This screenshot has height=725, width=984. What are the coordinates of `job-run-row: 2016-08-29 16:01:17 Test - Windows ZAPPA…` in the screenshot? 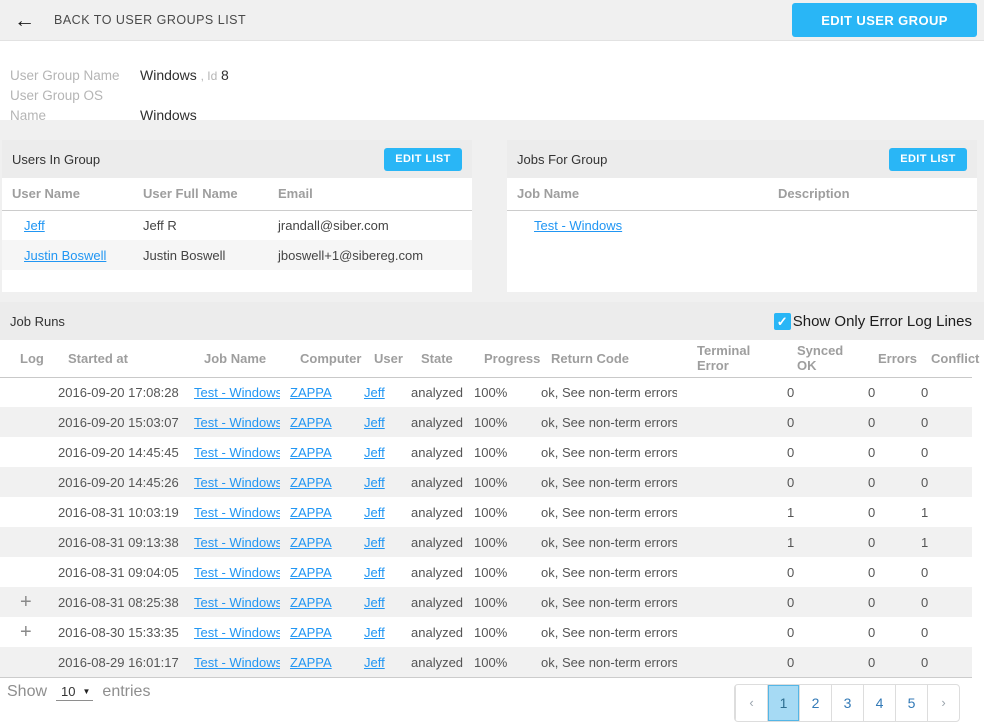 It's located at (486, 662).